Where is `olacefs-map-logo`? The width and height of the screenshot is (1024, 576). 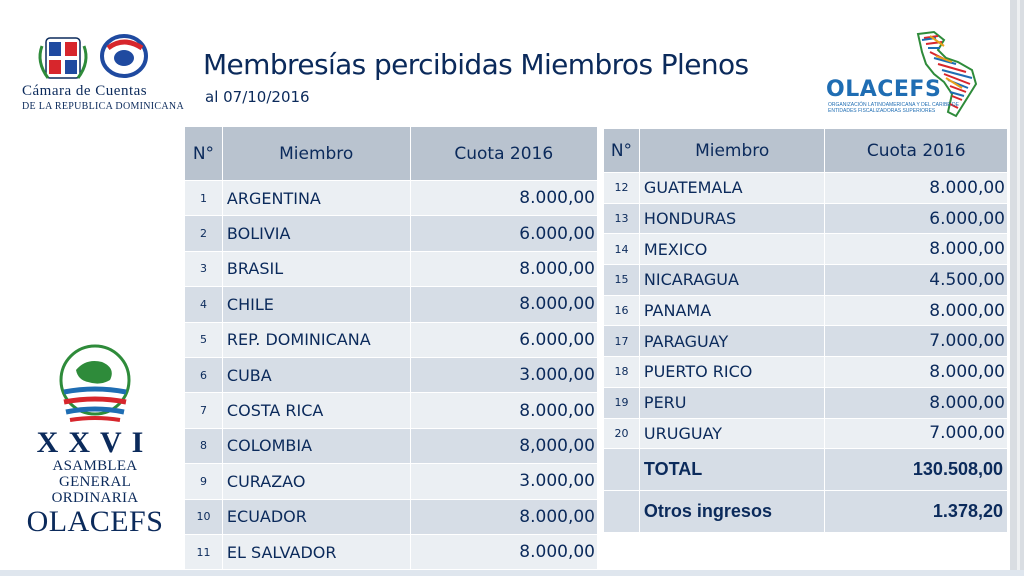
olacefs-map-logo is located at coordinates (947, 74).